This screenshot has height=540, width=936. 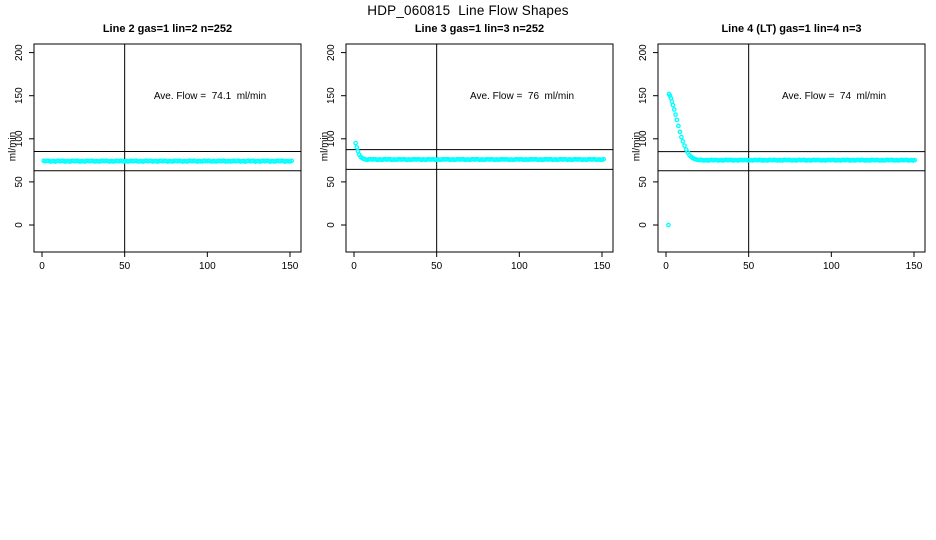 I want to click on flow-plot-canvas-line-3: 0 50 100 150 0 50 100 150 200, so click(x=470, y=157).